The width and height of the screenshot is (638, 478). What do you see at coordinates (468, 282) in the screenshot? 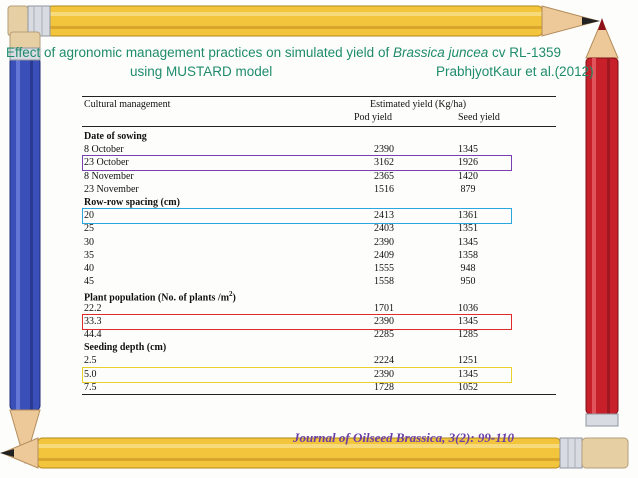
I see `seed-yield-cell: 950` at bounding box center [468, 282].